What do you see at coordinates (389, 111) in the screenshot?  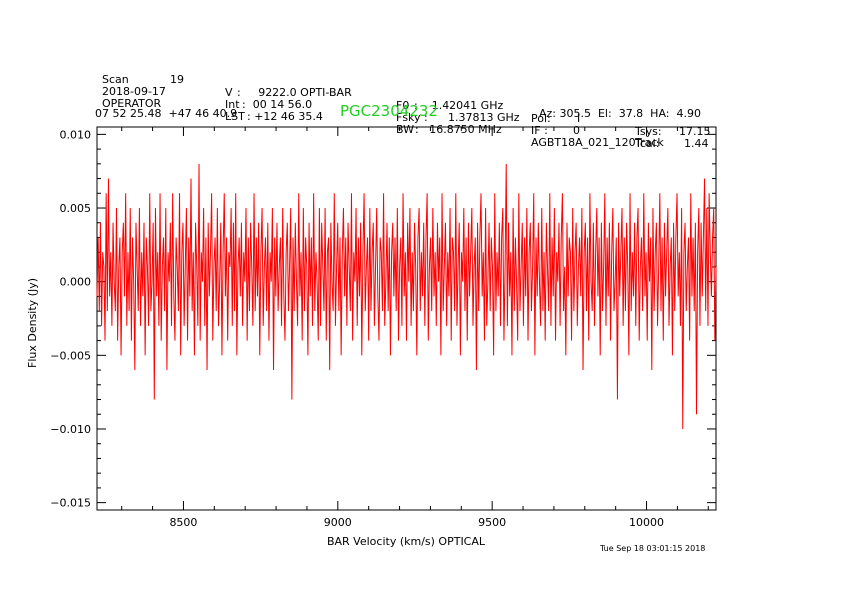 I see `object-name: PGC2304232` at bounding box center [389, 111].